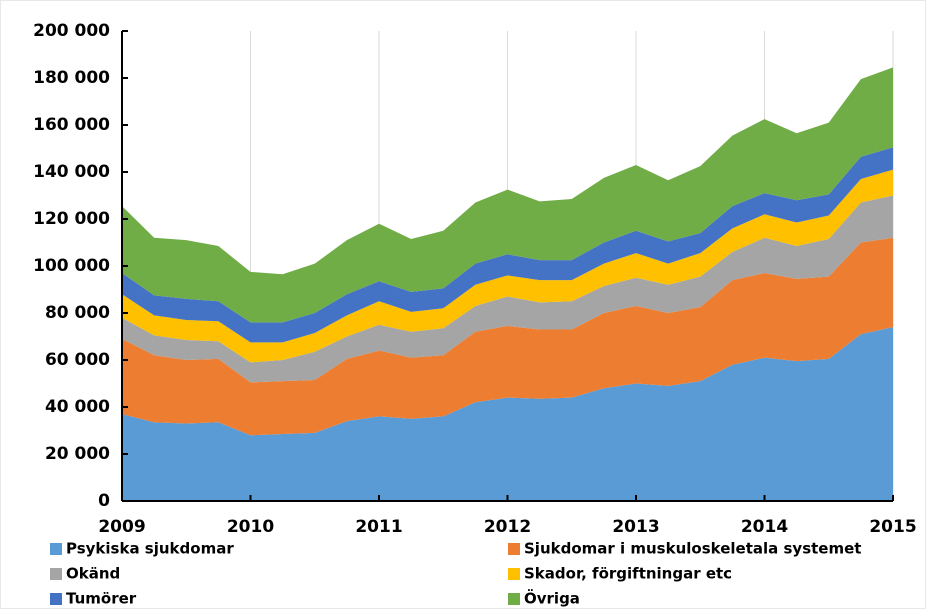 The width and height of the screenshot is (926, 609). What do you see at coordinates (104, 501) in the screenshot?
I see `y-tick-label: 0` at bounding box center [104, 501].